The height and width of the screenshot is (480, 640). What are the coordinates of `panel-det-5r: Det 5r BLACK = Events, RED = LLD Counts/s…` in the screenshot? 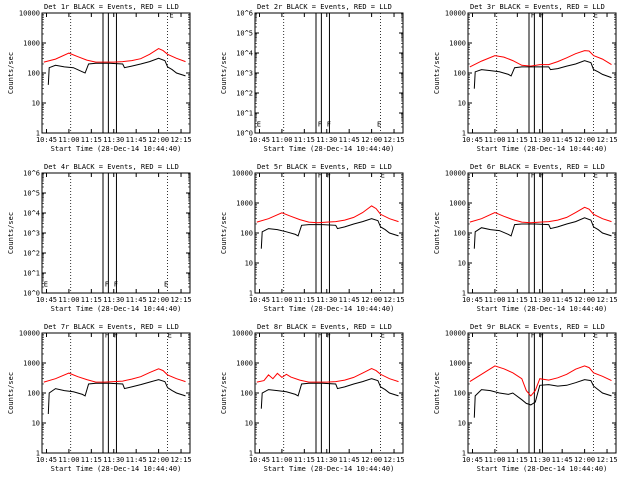 It's located at (312, 238).